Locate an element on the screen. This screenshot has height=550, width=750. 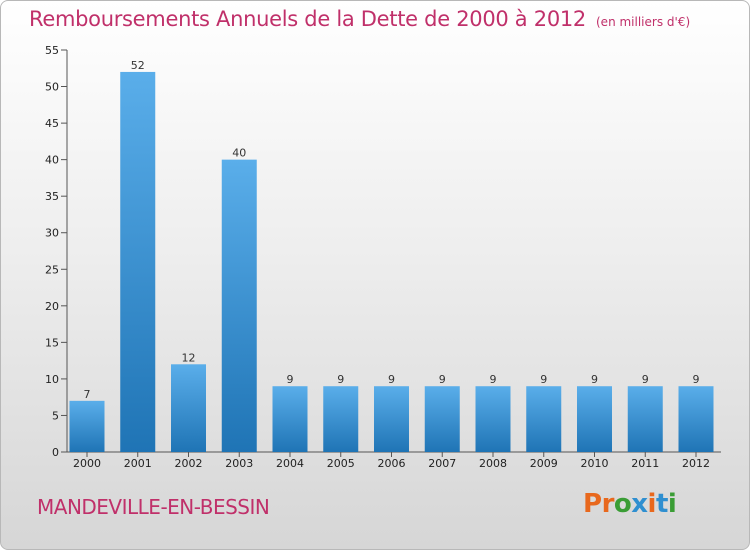
y-tick-label: 40 is located at coordinates (52, 160).